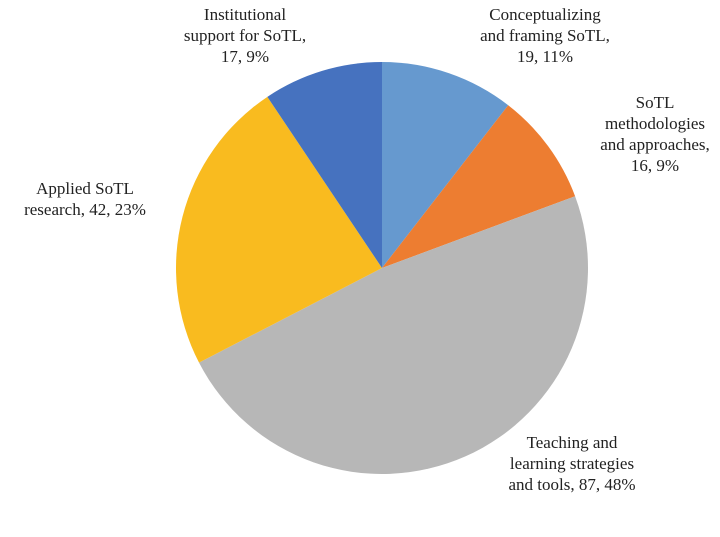 The height and width of the screenshot is (537, 720). I want to click on value-label: 87, so click(592, 484).